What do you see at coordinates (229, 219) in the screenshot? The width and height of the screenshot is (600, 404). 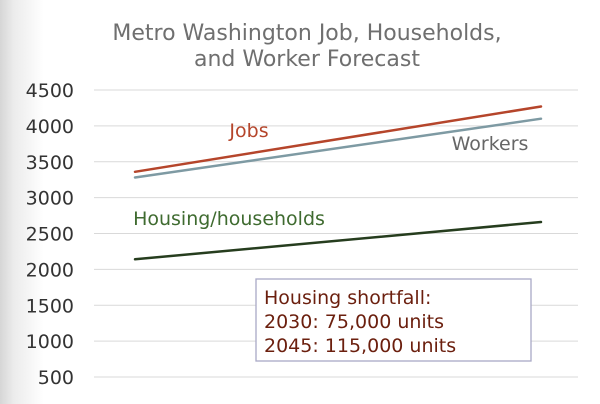 I see `series-label-housing-households: Housing/households` at bounding box center [229, 219].